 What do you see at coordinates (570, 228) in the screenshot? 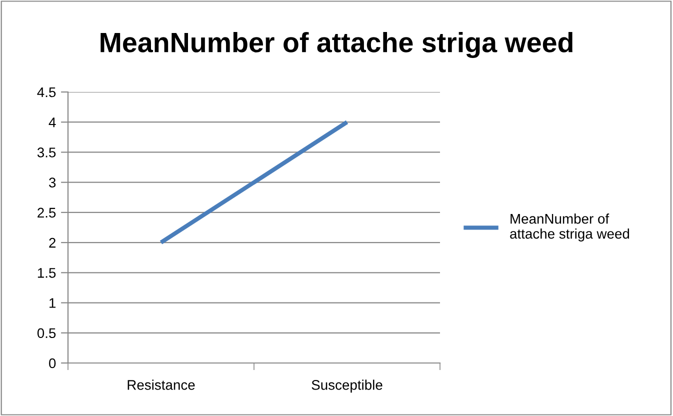
I see `legend-label: MeanNumber of attache striga weed` at bounding box center [570, 228].